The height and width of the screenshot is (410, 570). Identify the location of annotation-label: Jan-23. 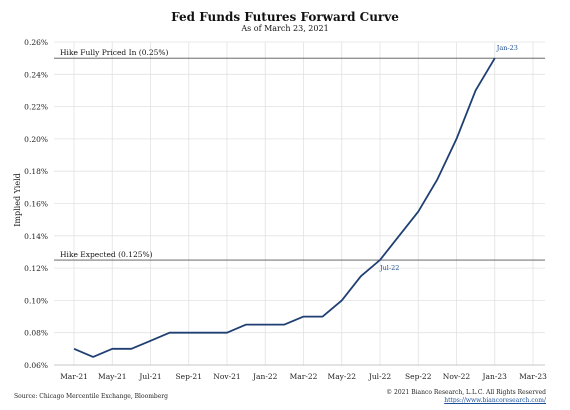
(507, 48).